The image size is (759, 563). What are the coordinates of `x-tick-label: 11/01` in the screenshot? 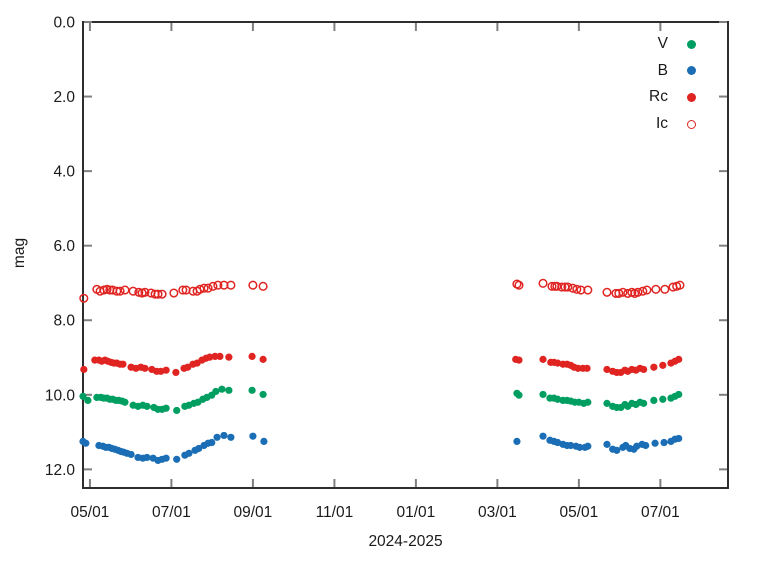 It's located at (335, 512).